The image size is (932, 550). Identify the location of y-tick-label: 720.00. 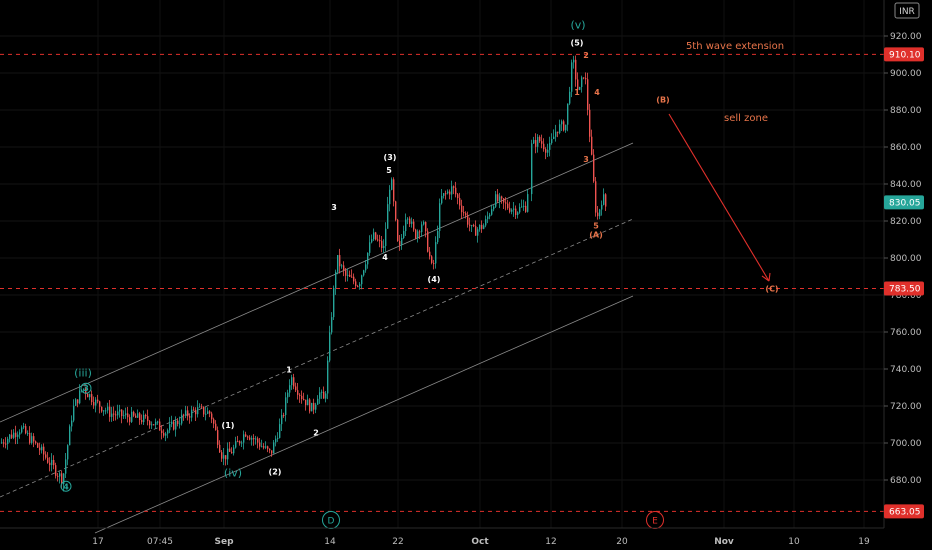
(906, 407).